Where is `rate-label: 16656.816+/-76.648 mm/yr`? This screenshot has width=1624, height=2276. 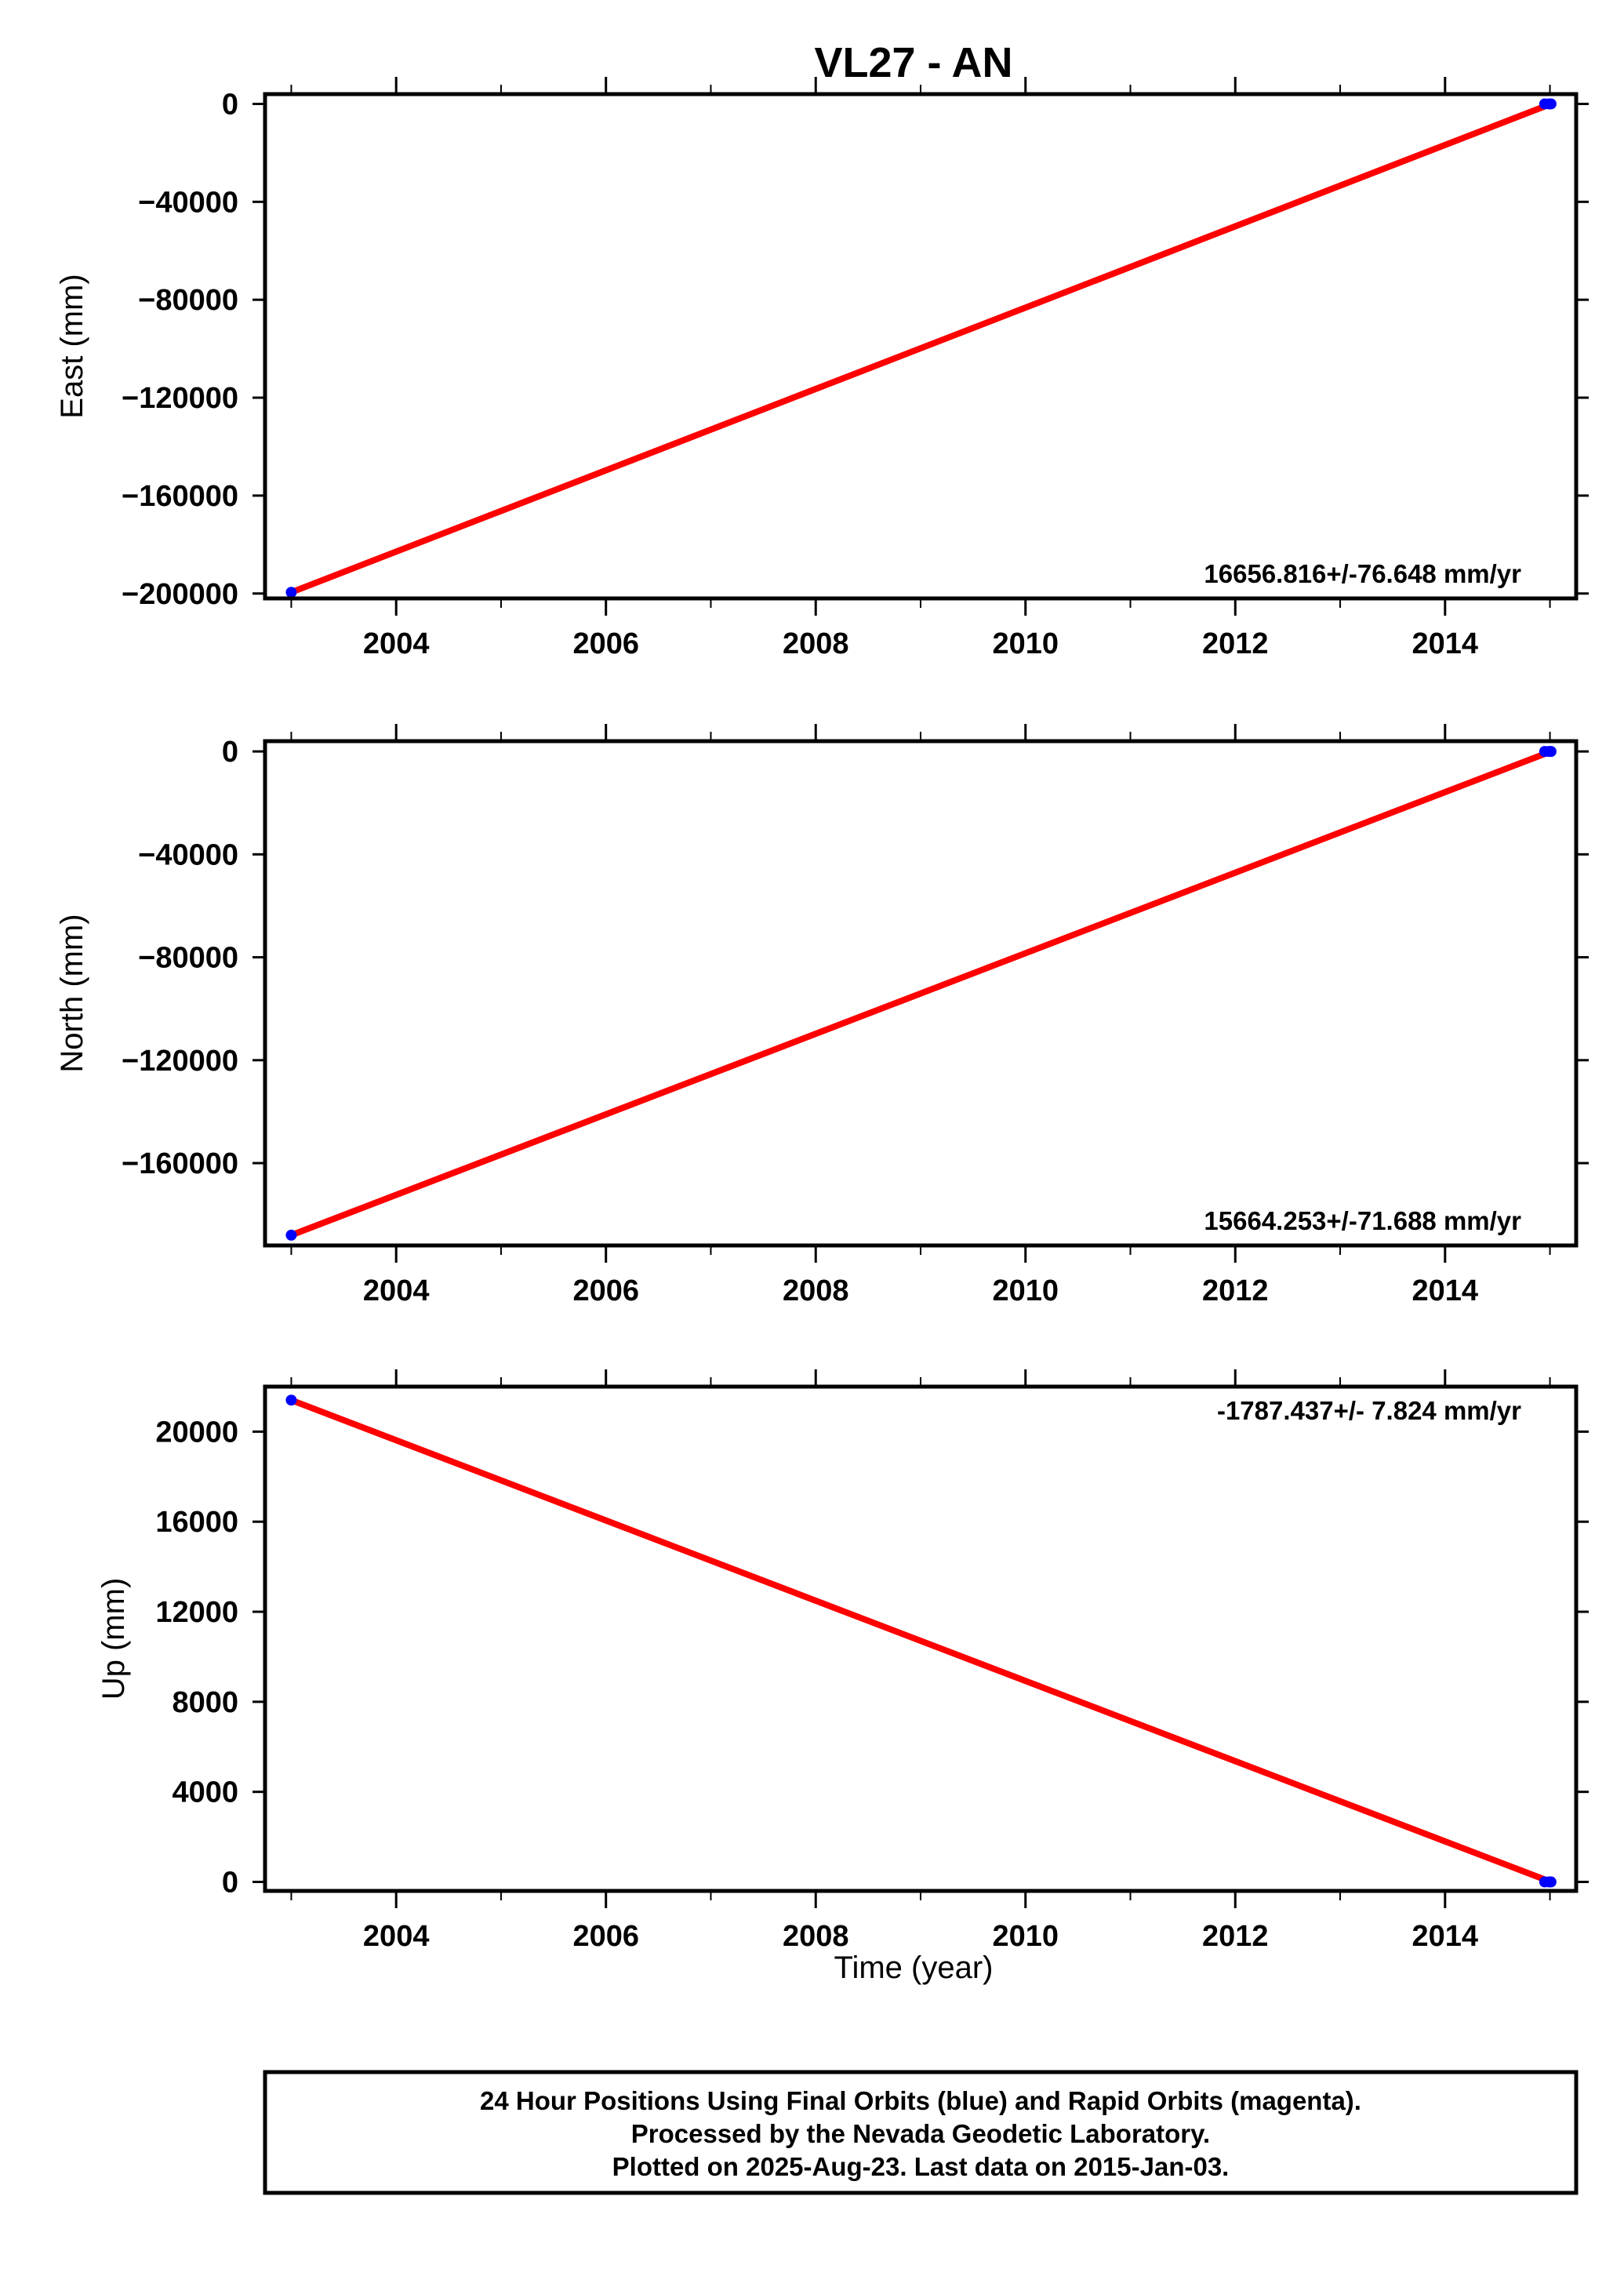
rate-label: 16656.816+/-76.648 mm/yr is located at coordinates (1362, 573).